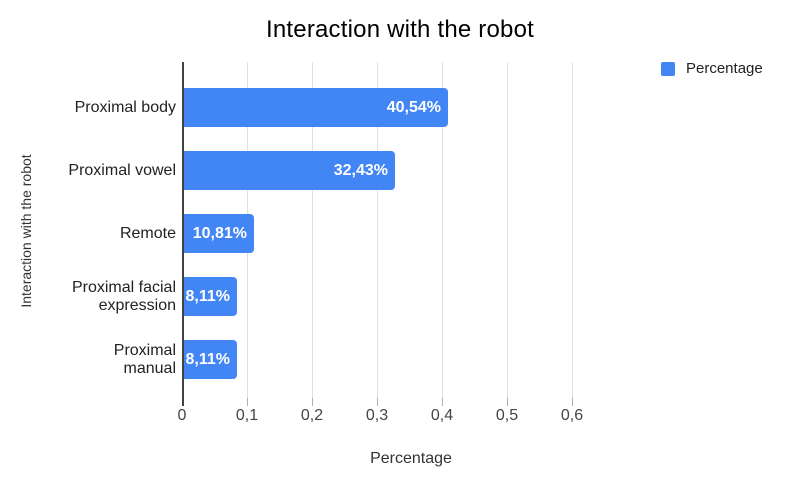  Describe the element at coordinates (413, 107) in the screenshot. I see `bar-value-label: 40,54%` at that location.